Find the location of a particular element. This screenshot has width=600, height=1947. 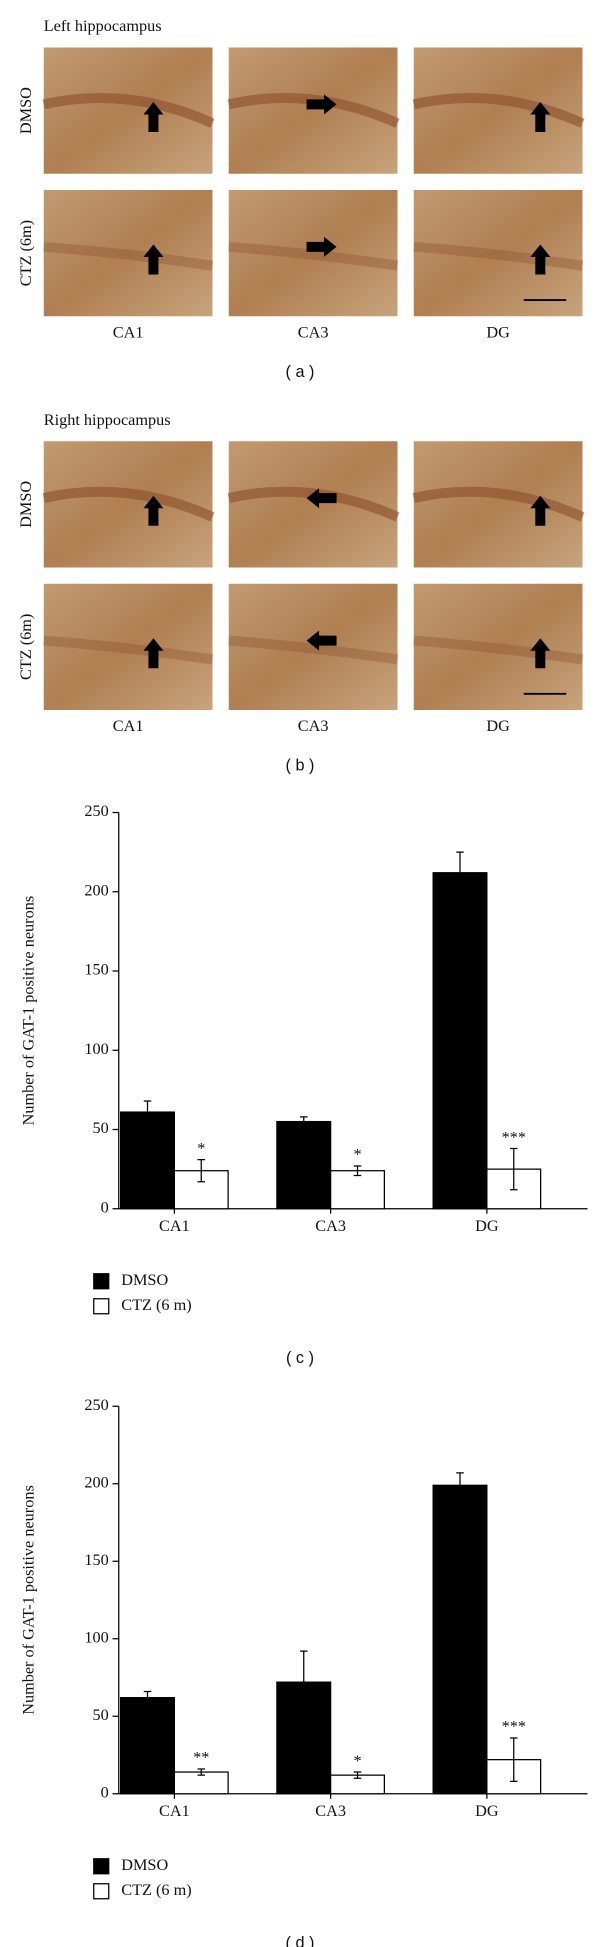

panel-caption: ( a ) is located at coordinates (300, 372).